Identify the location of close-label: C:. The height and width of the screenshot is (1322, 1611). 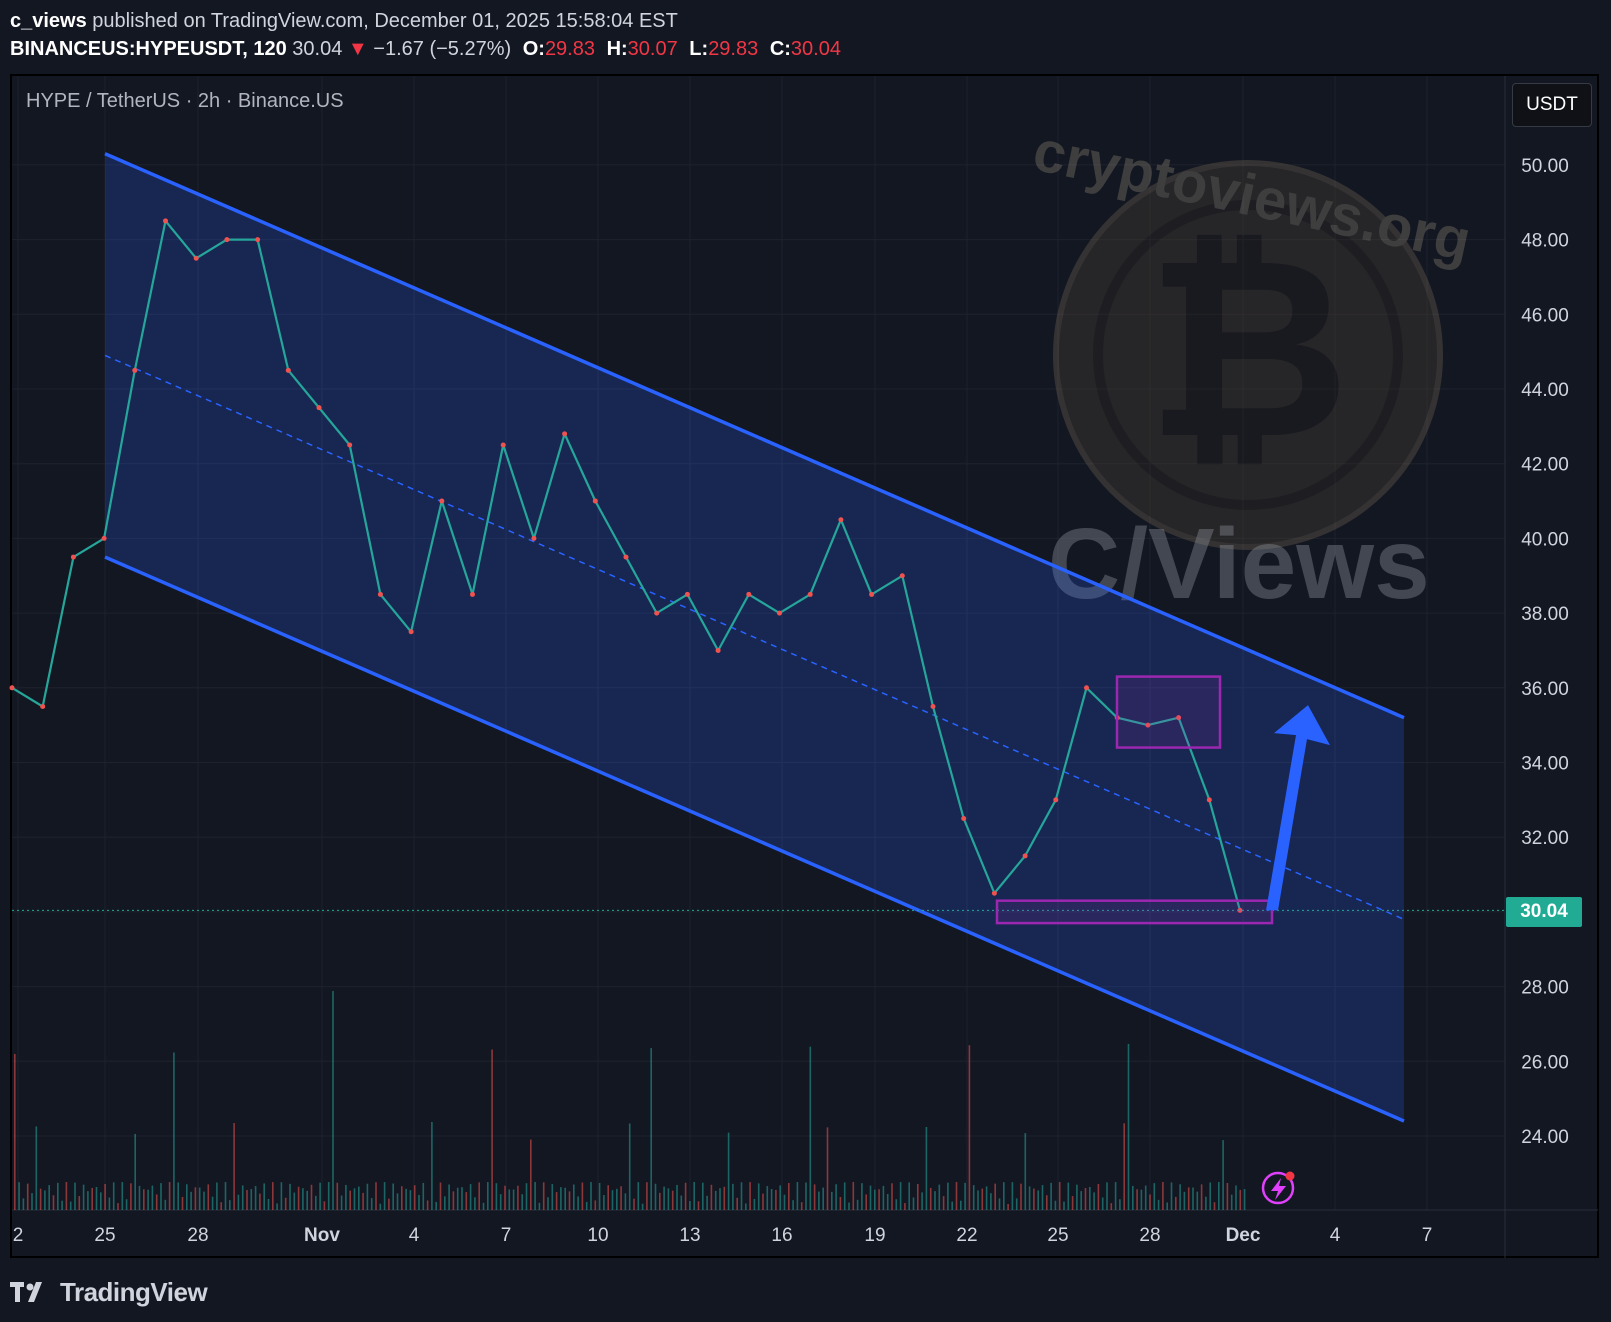
(780, 49).